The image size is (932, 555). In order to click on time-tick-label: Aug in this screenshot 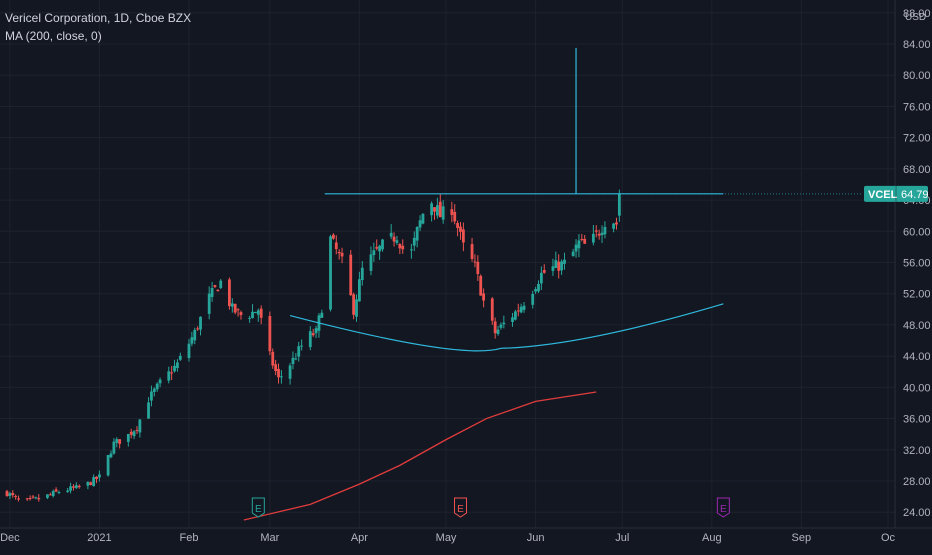, I will do `click(712, 538)`.